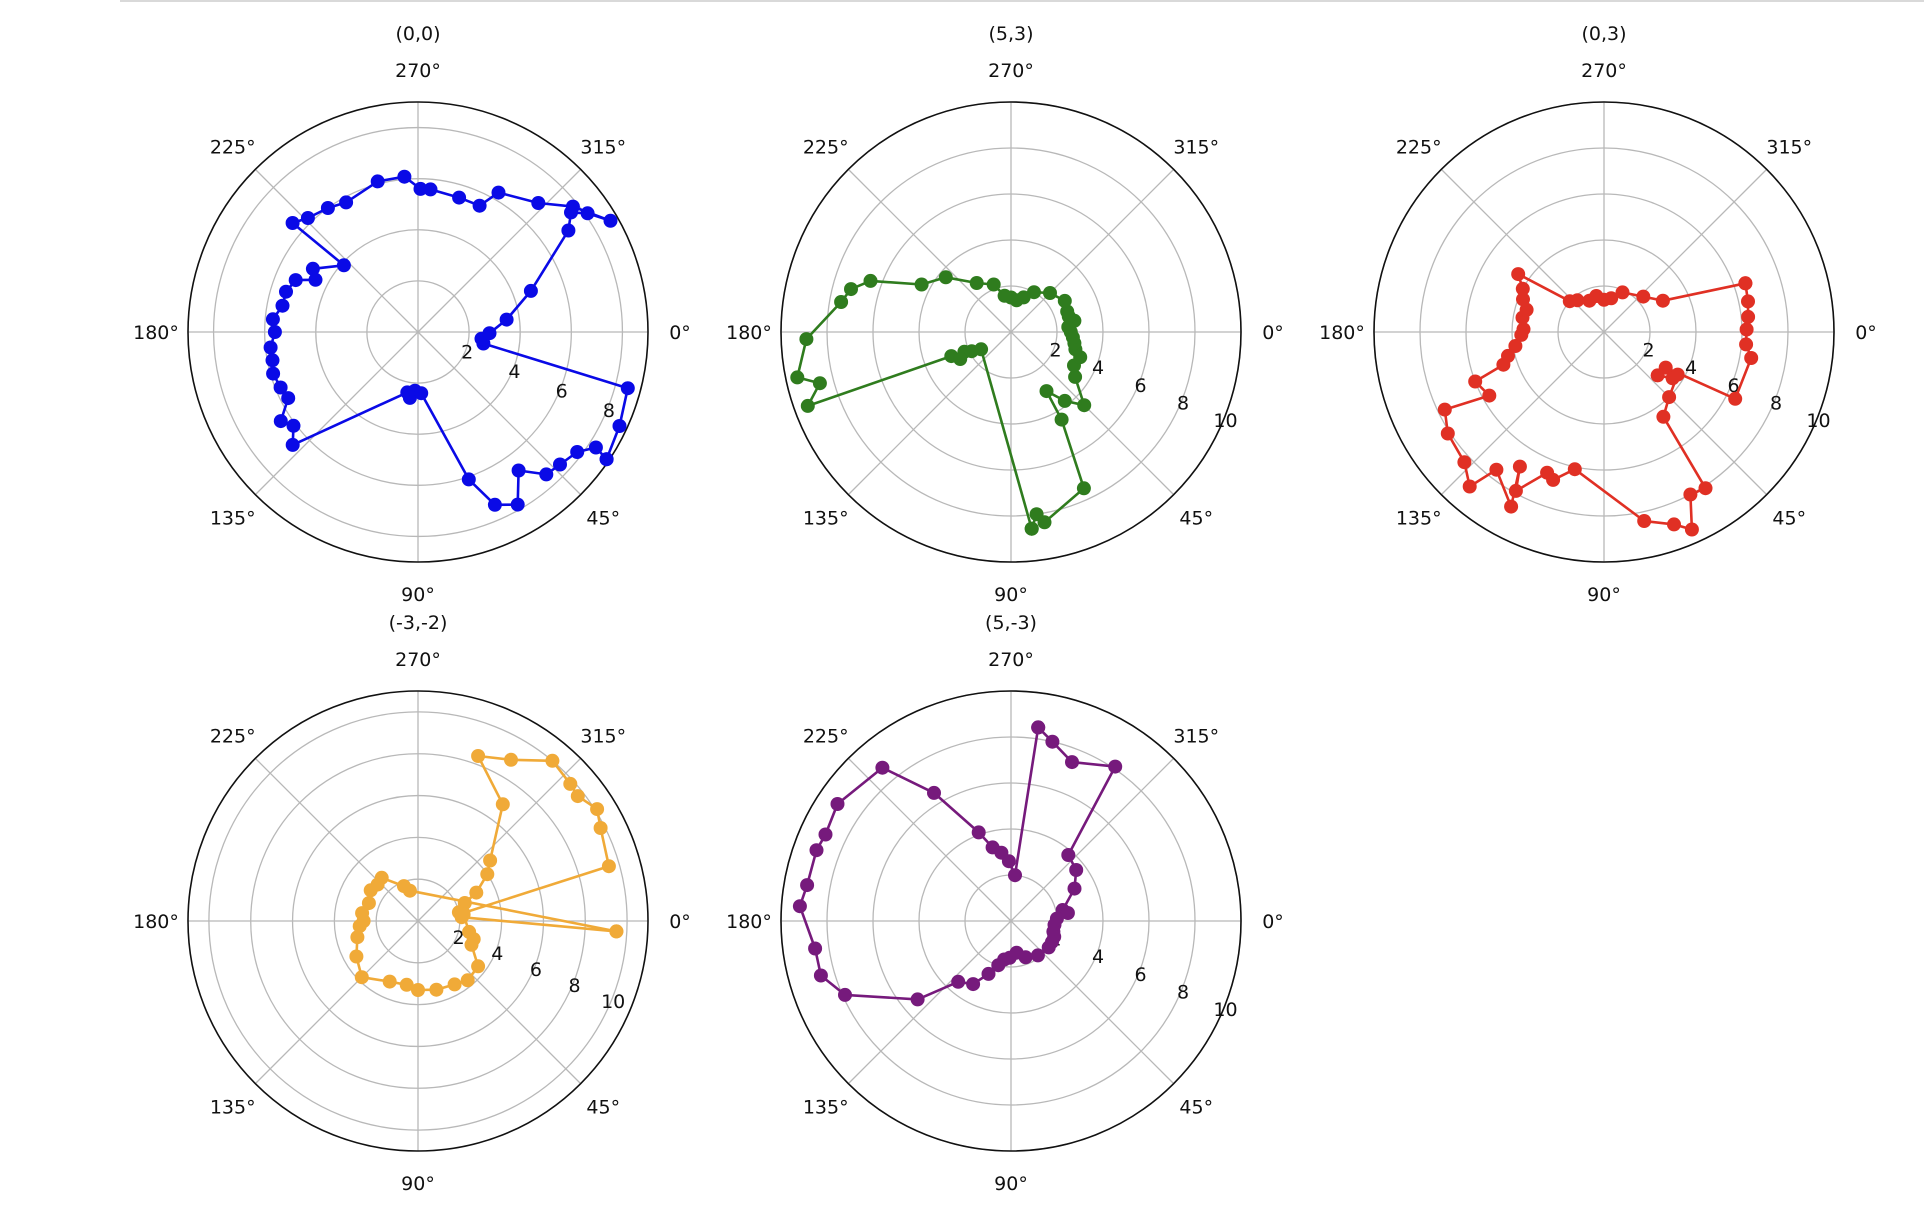  I want to click on r-tick-label: 10, so click(1225, 421).